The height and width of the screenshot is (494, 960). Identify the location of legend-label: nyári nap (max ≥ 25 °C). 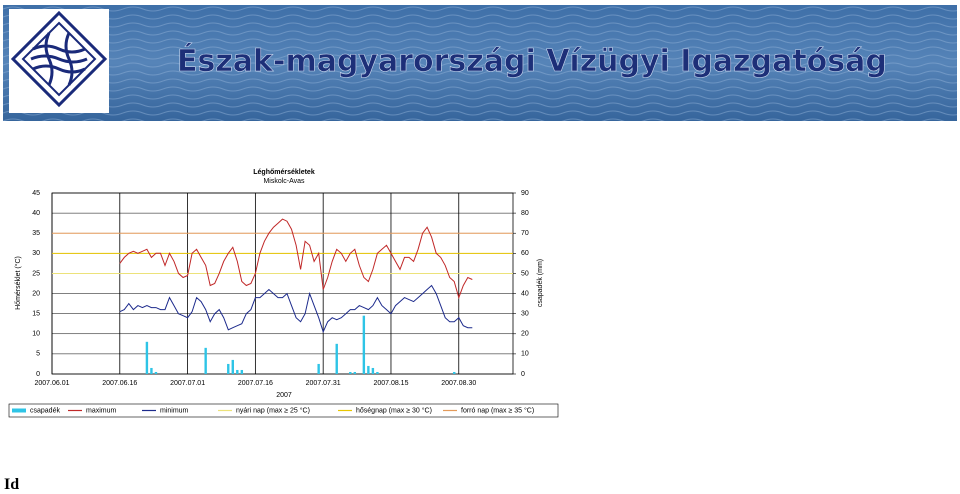
(273, 410).